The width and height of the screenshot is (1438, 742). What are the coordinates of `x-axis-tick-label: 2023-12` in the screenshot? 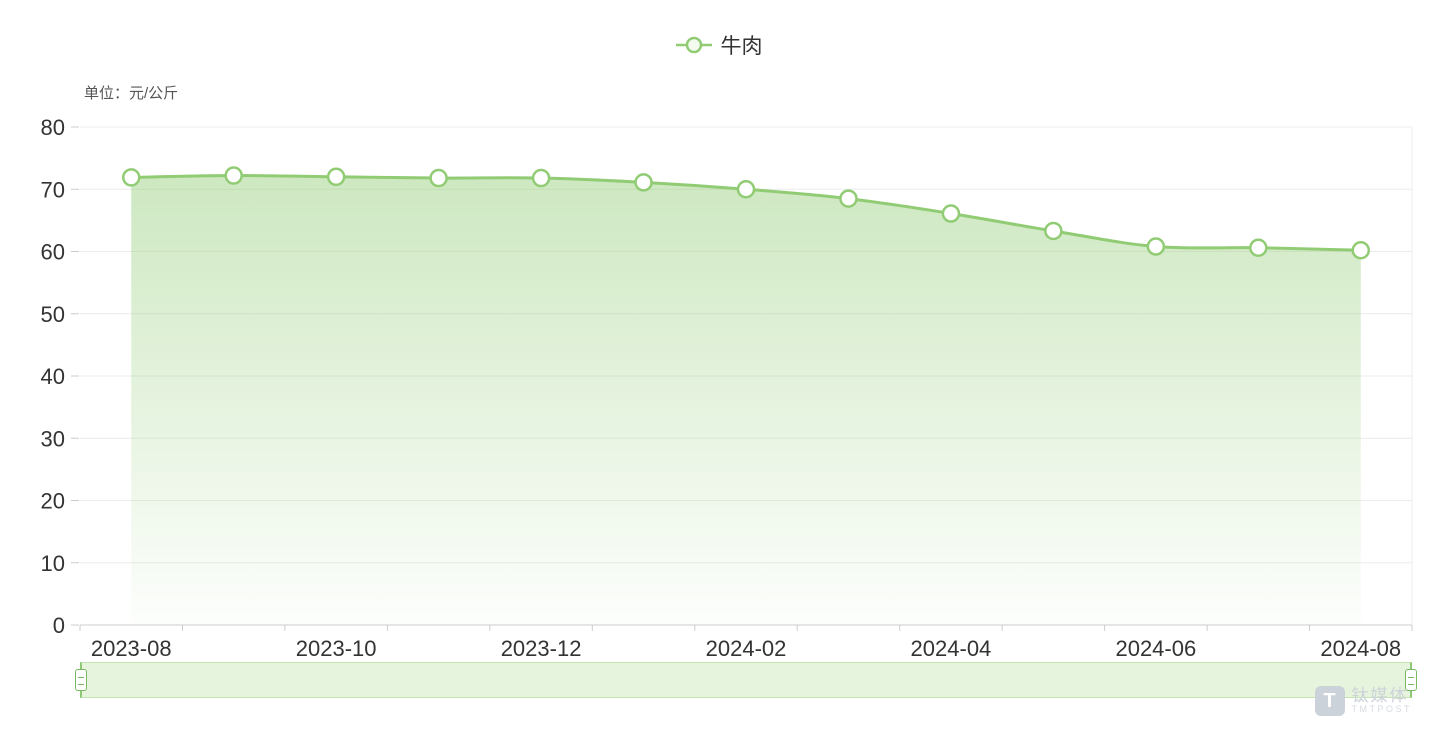 It's located at (541, 648).